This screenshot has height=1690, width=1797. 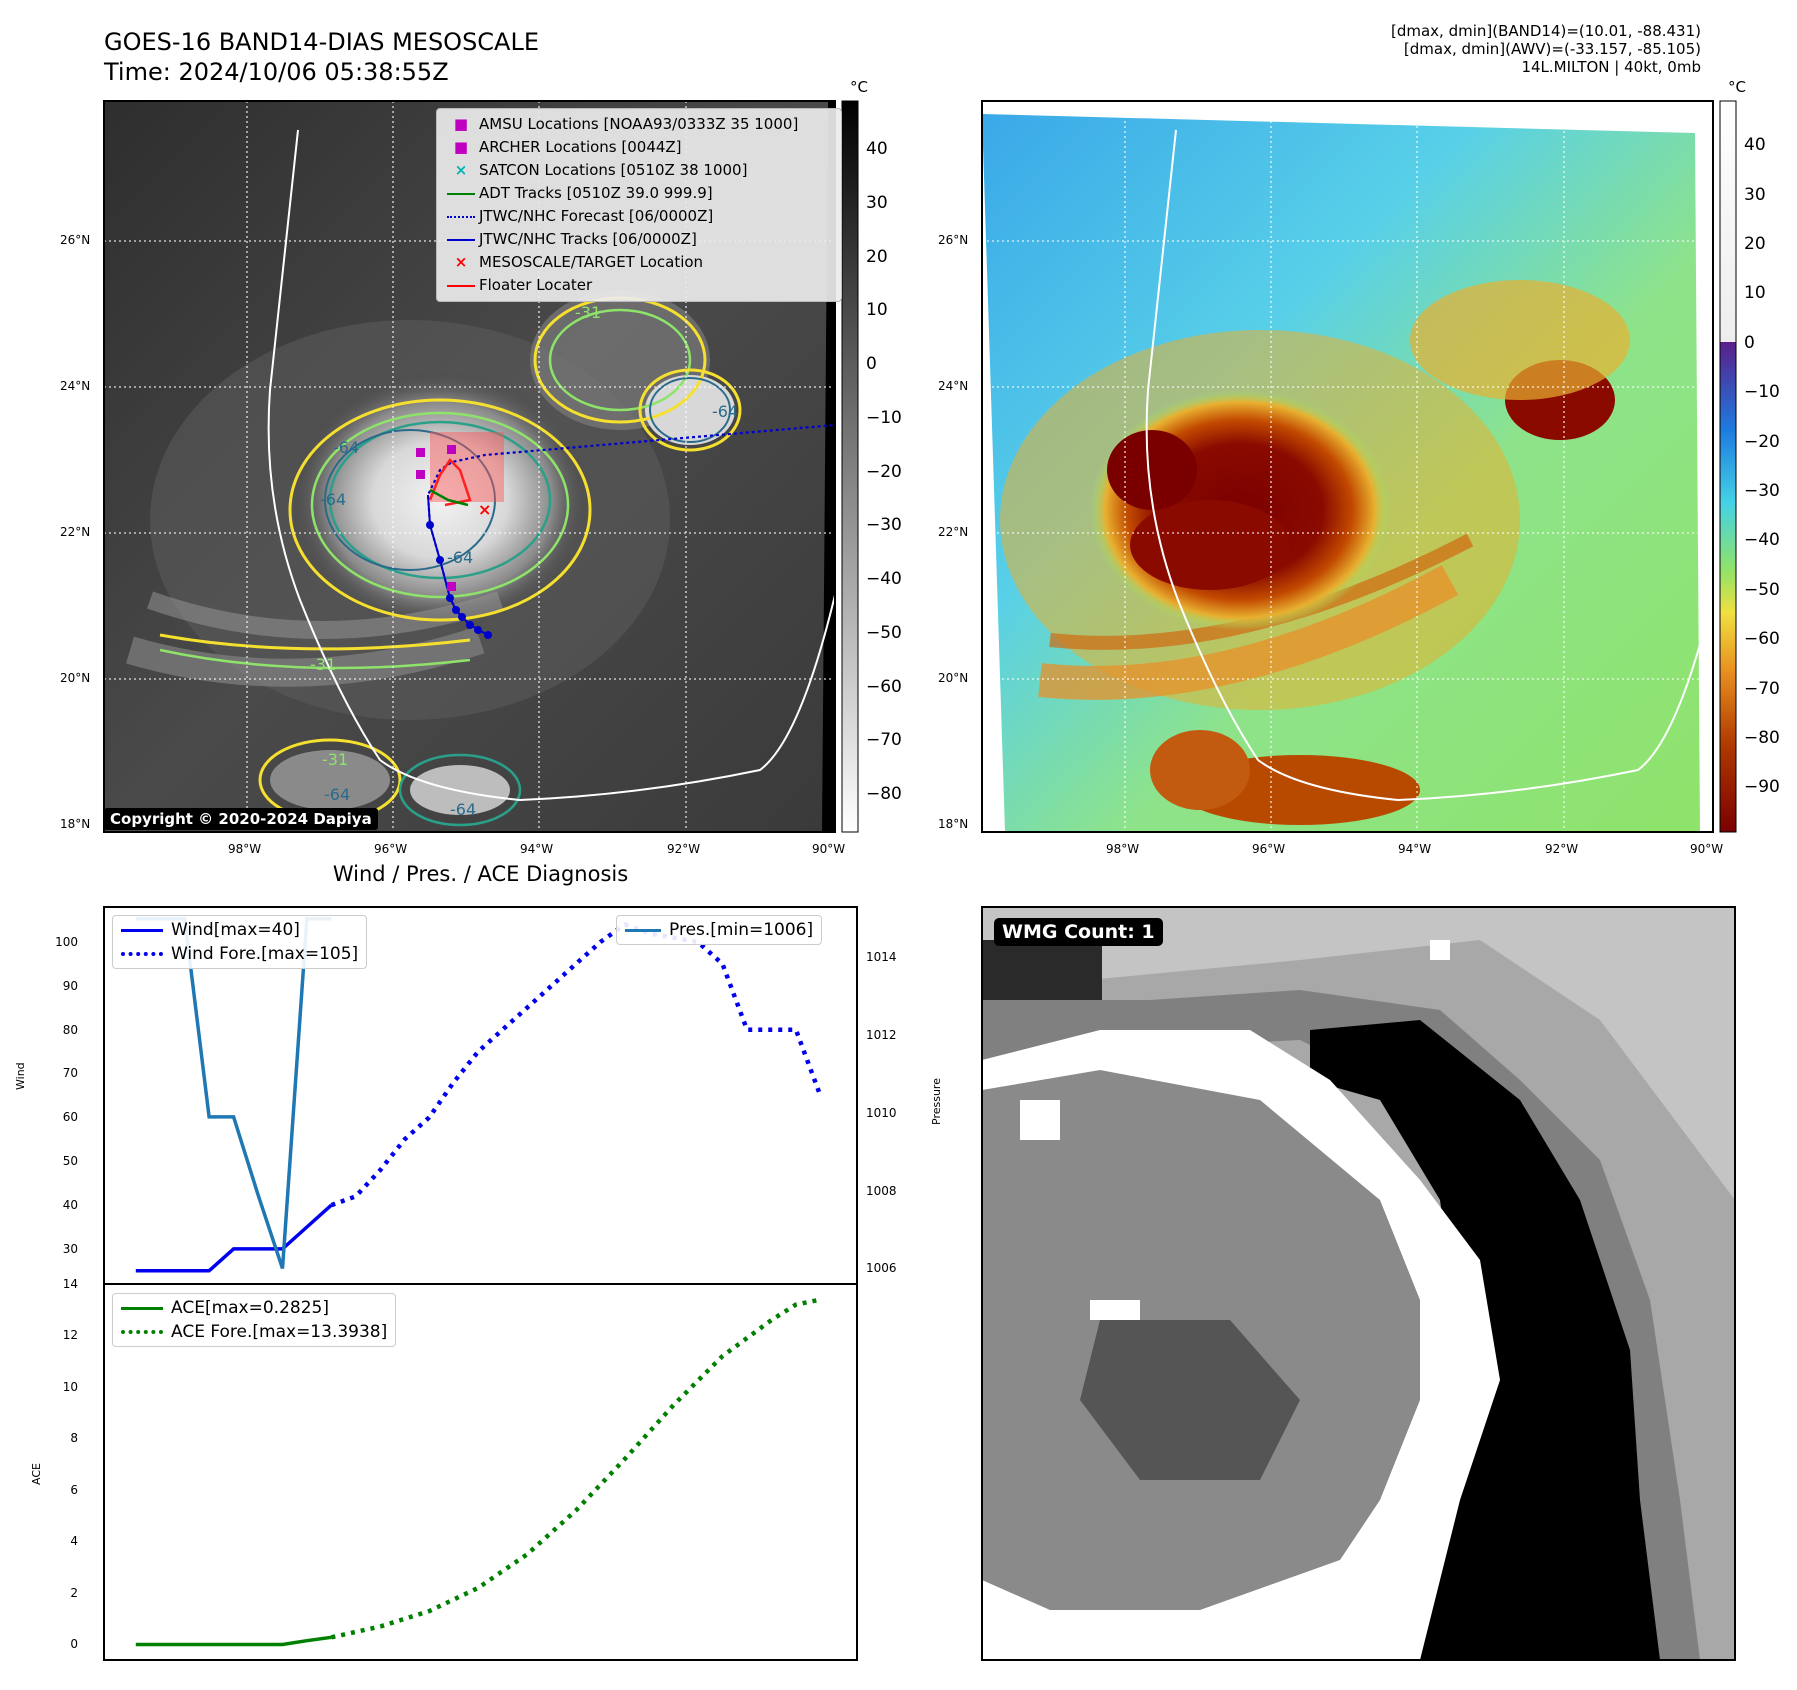 What do you see at coordinates (241, 819) in the screenshot?
I see `copyright-badge: Copyright © 2020-2024 Dapiya` at bounding box center [241, 819].